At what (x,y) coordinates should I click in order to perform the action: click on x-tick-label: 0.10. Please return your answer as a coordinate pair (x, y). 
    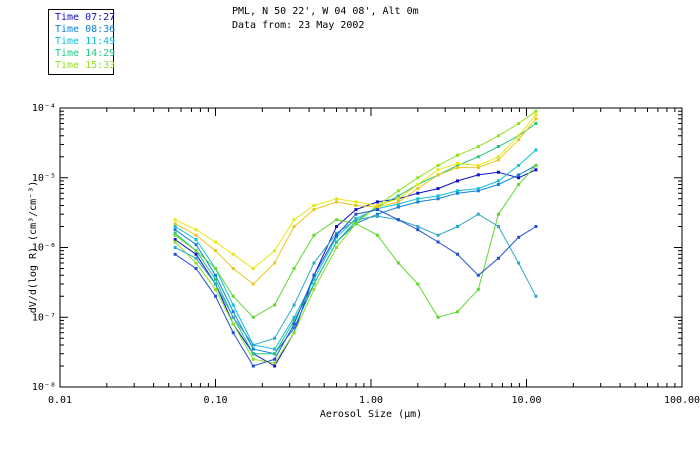
    Looking at the image, I should click on (215, 400).